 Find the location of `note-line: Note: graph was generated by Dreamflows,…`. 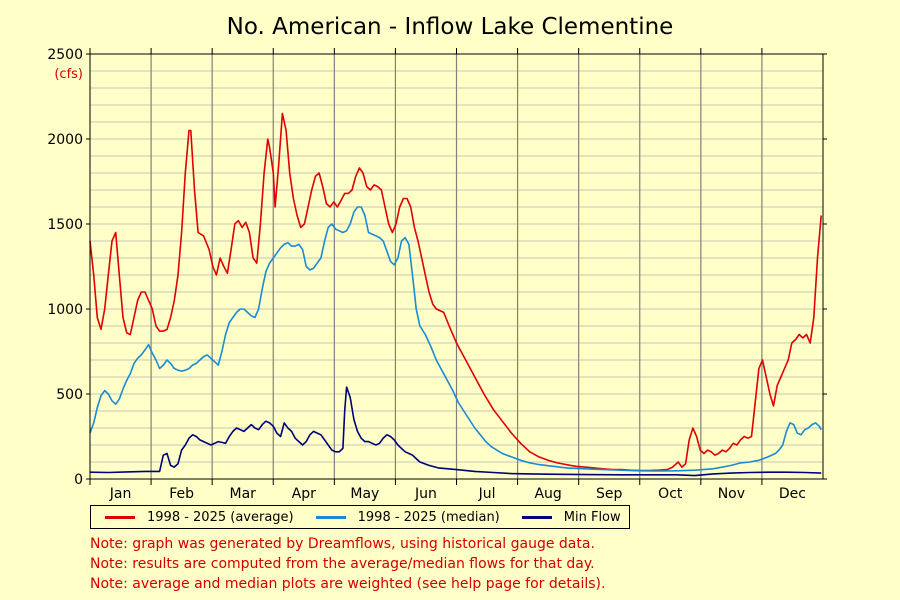

note-line: Note: graph was generated by Dreamflows,… is located at coordinates (342, 544).